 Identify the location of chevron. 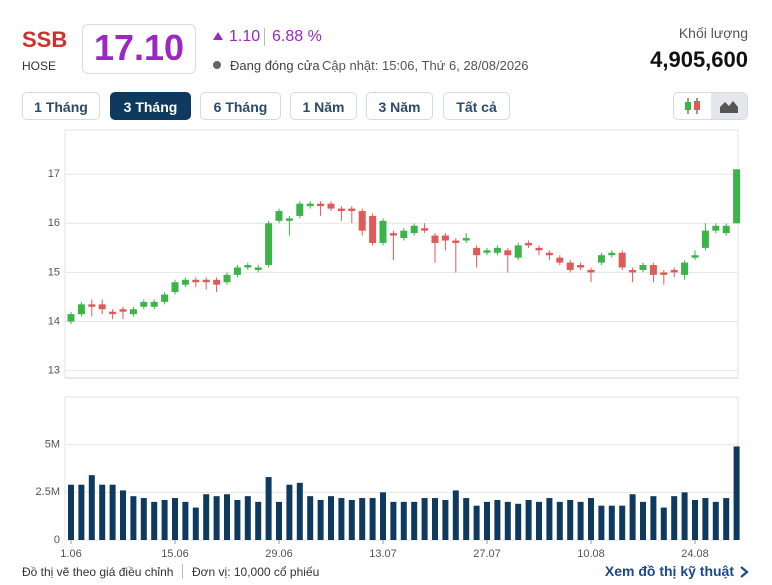
(744, 572).